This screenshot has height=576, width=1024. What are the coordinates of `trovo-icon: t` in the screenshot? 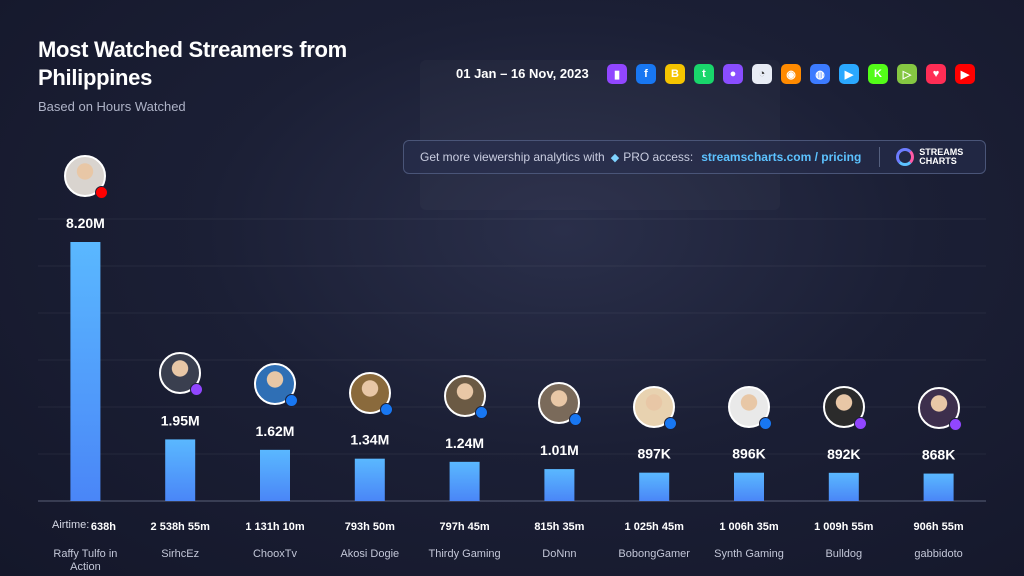 It's located at (704, 74).